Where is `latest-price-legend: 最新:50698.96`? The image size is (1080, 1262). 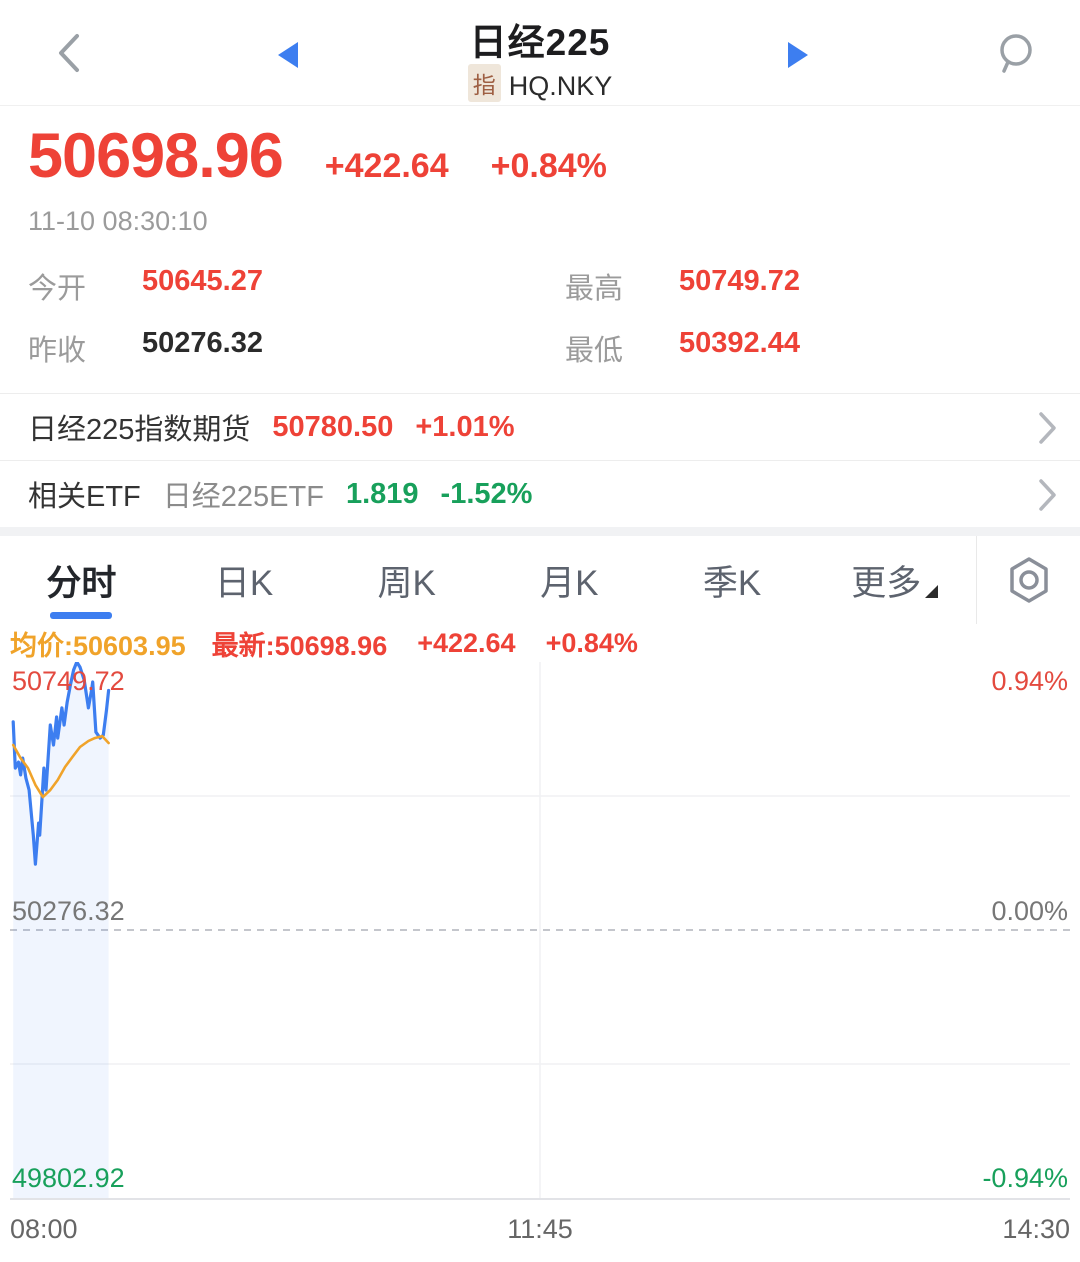 latest-price-legend: 最新:50698.96 is located at coordinates (299, 645).